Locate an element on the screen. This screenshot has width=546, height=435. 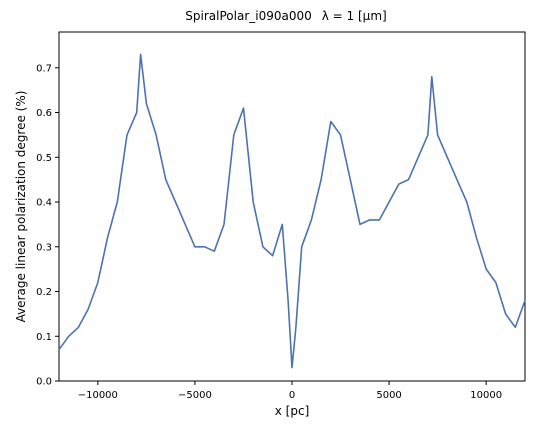
y-tick-label: 0.1 is located at coordinates (44, 337).